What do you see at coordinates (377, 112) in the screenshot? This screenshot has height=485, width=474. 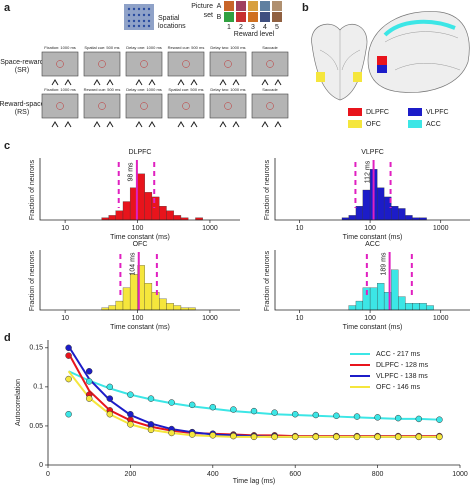 I see `legend-label: DLPFC` at bounding box center [377, 112].